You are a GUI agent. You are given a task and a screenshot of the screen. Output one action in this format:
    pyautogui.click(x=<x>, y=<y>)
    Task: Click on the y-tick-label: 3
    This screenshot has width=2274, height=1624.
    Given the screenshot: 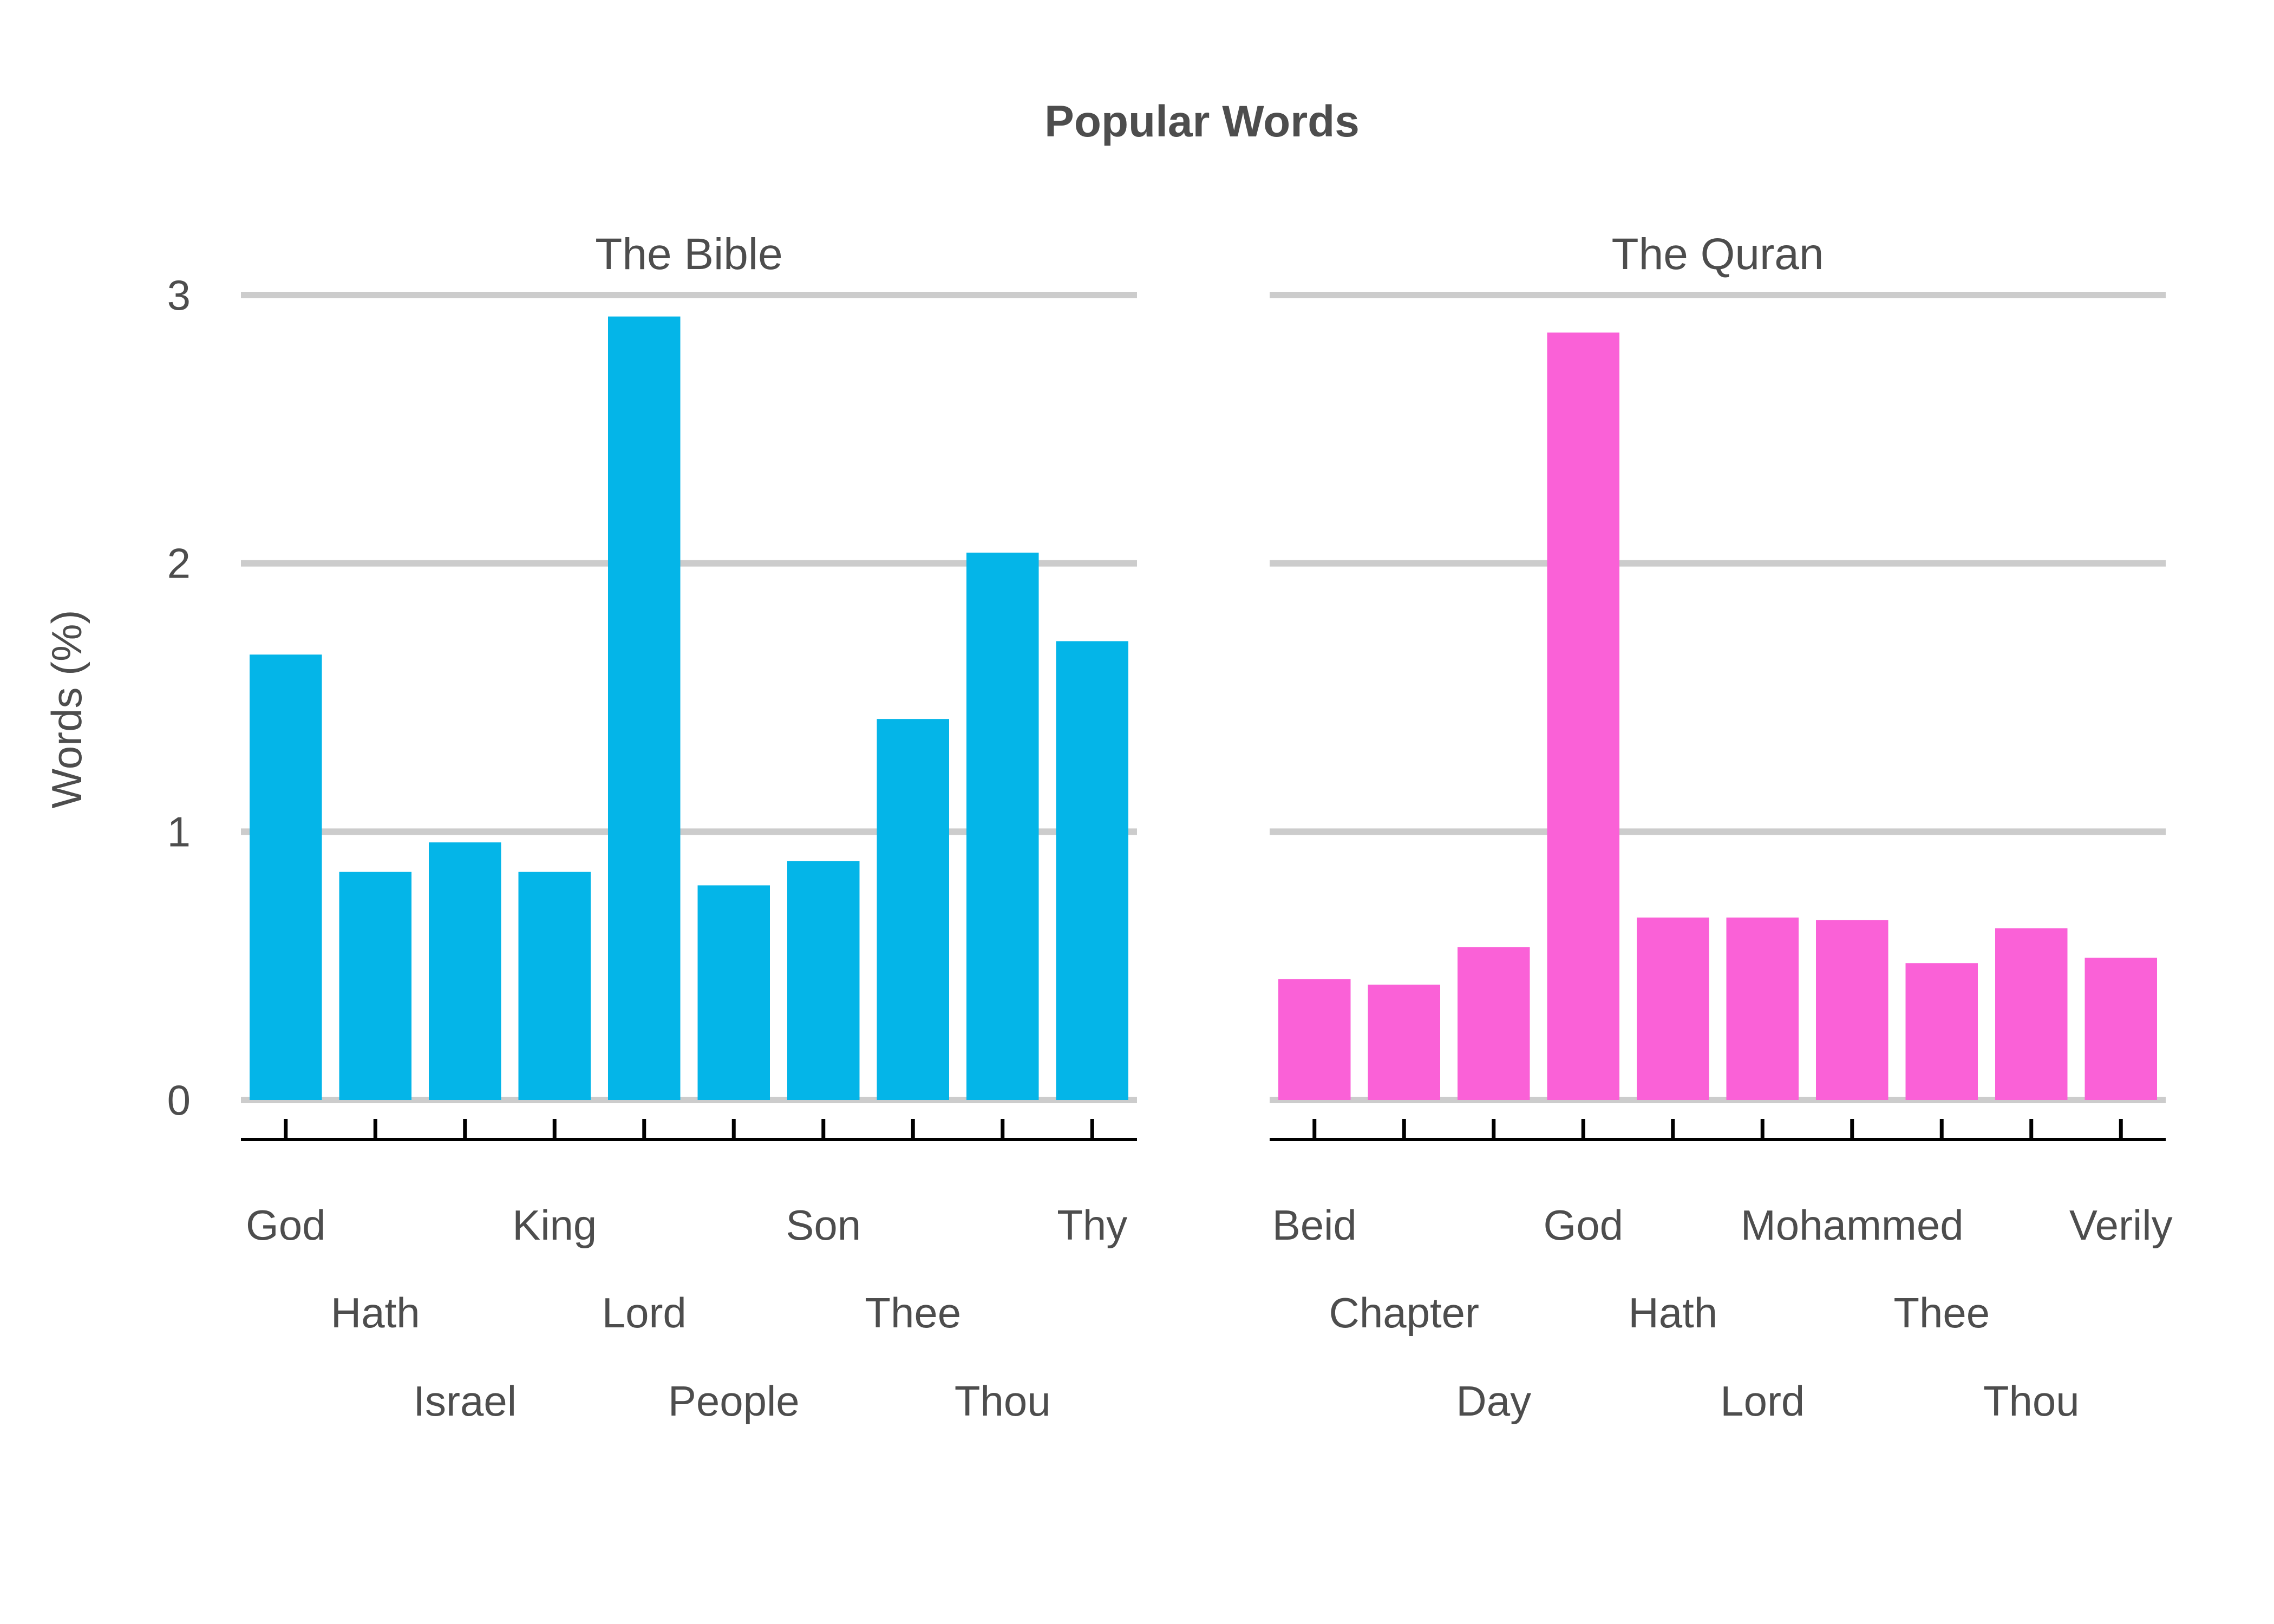 What is the action you would take?
    pyautogui.click(x=179, y=295)
    